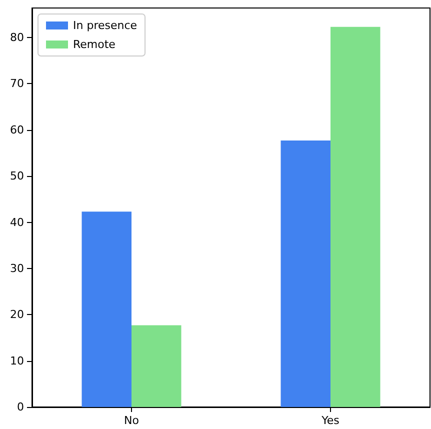 This screenshot has width=431, height=429. What do you see at coordinates (330, 420) in the screenshot?
I see `x-tick-label: Yes` at bounding box center [330, 420].